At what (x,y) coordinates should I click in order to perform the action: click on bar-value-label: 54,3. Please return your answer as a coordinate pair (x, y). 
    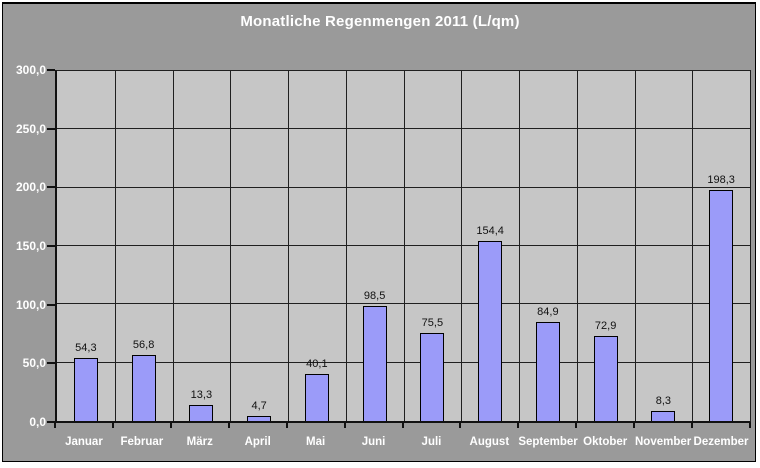
    Looking at the image, I should click on (86, 347).